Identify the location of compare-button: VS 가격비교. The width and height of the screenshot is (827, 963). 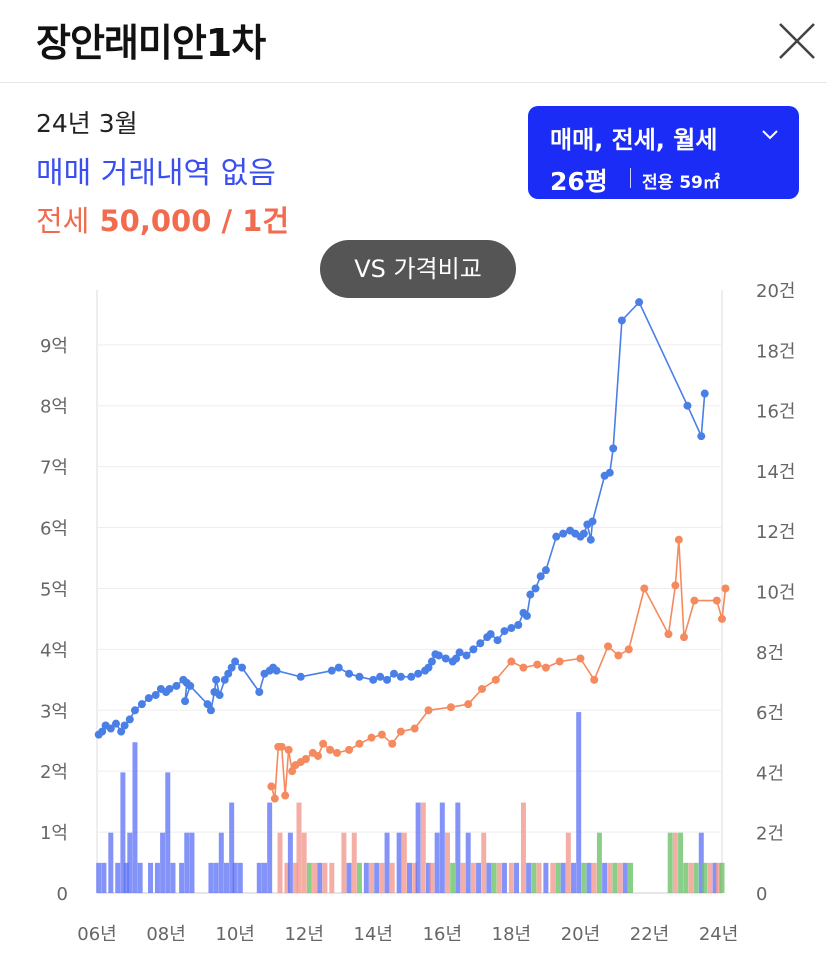
(418, 269).